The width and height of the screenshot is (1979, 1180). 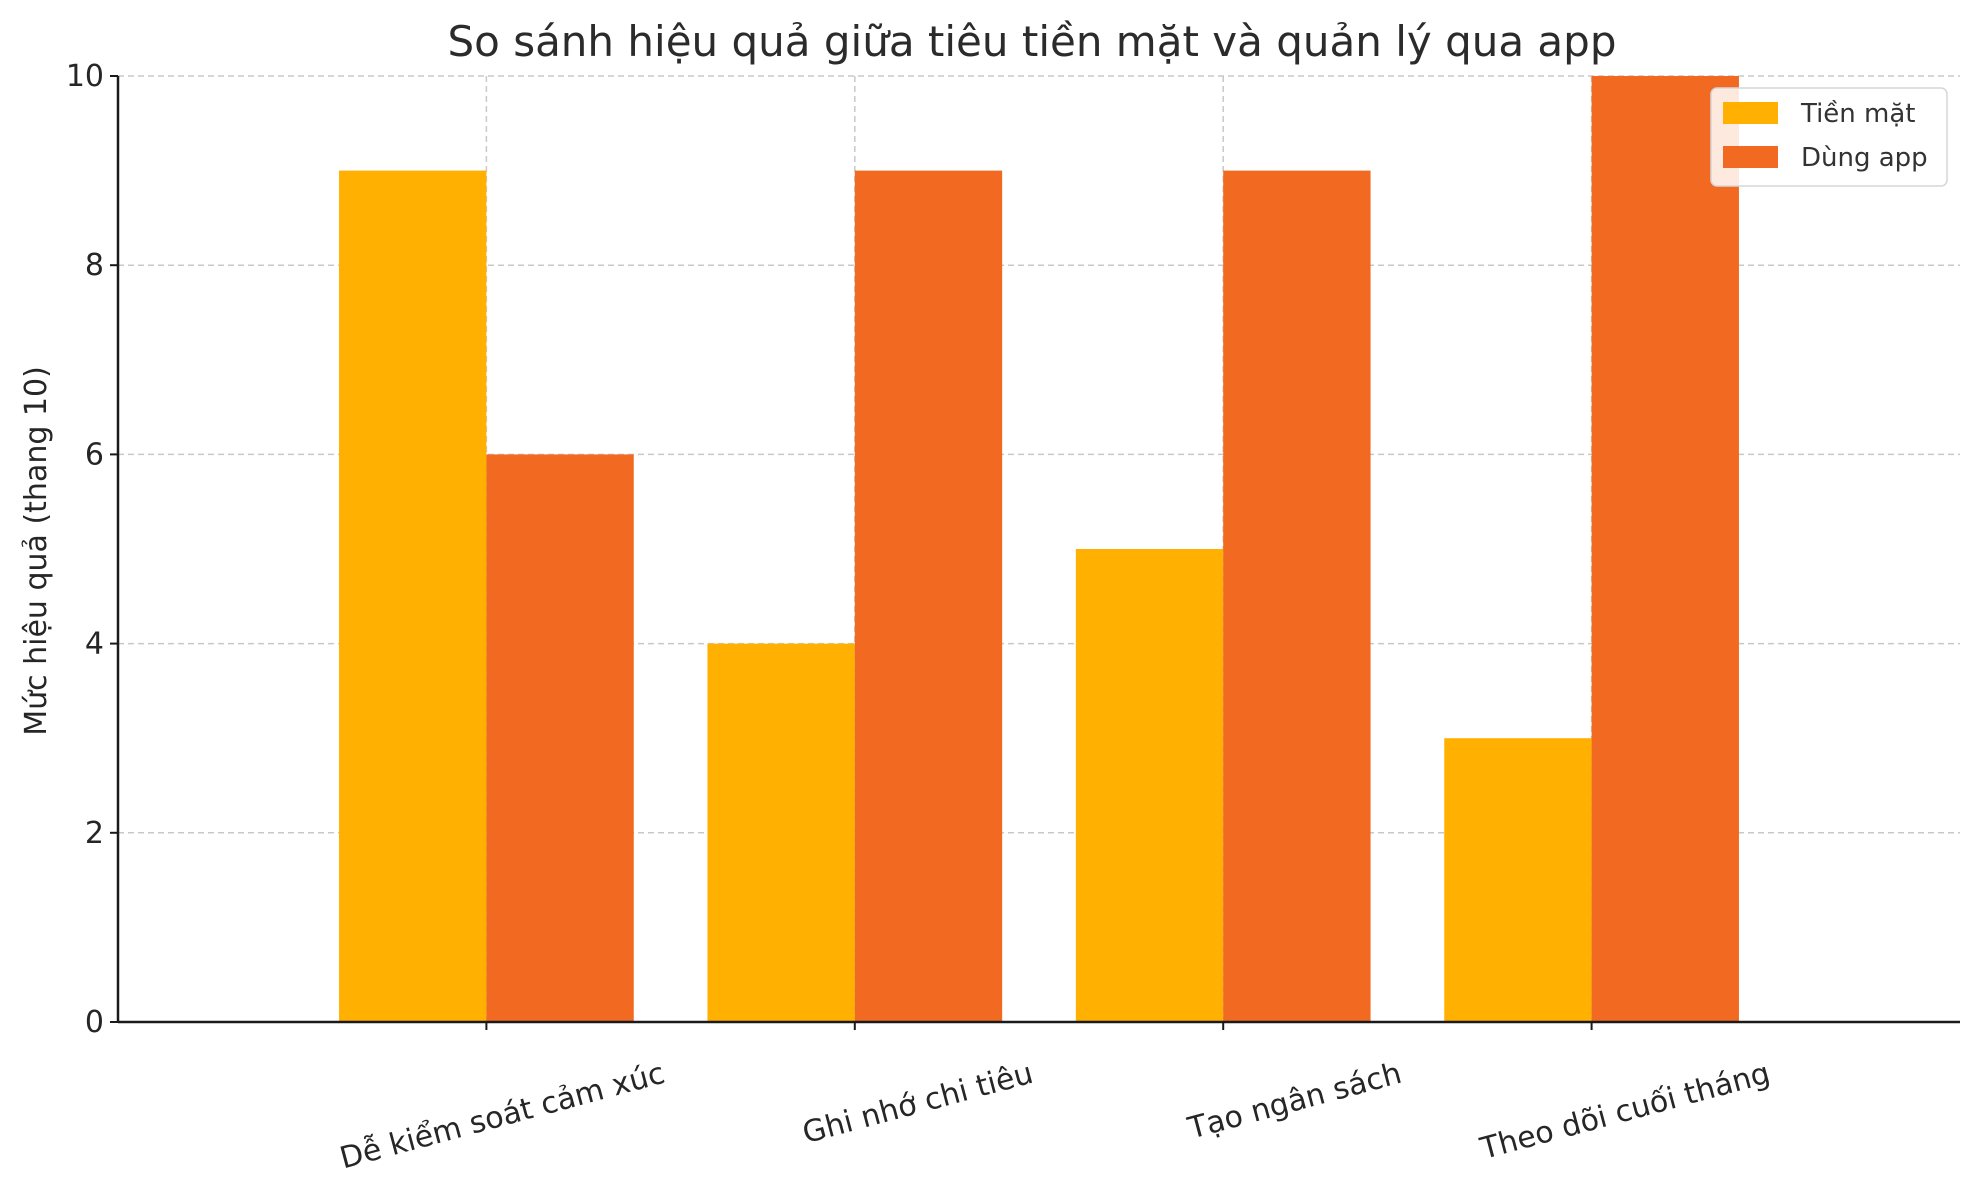 I want to click on y-tick-label: 6, so click(x=94, y=454).